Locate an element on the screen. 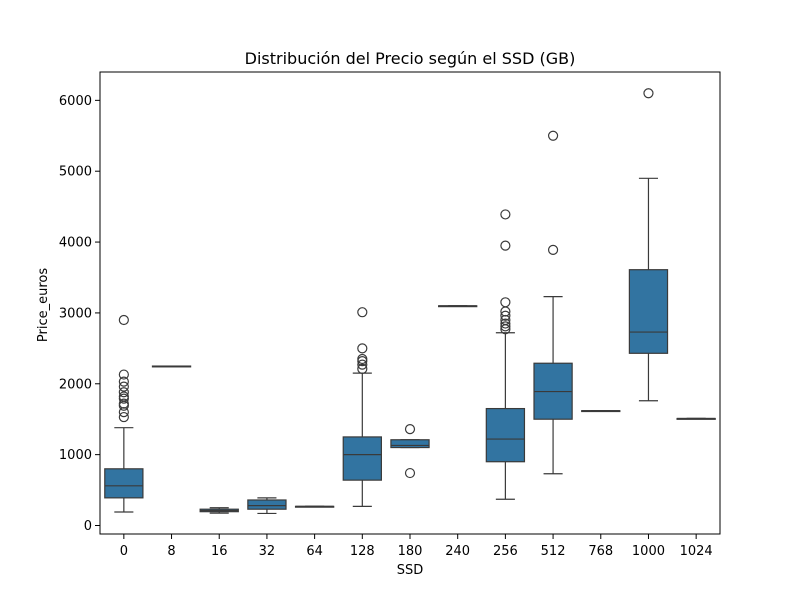  x-tick-label: 1000 is located at coordinates (648, 551).